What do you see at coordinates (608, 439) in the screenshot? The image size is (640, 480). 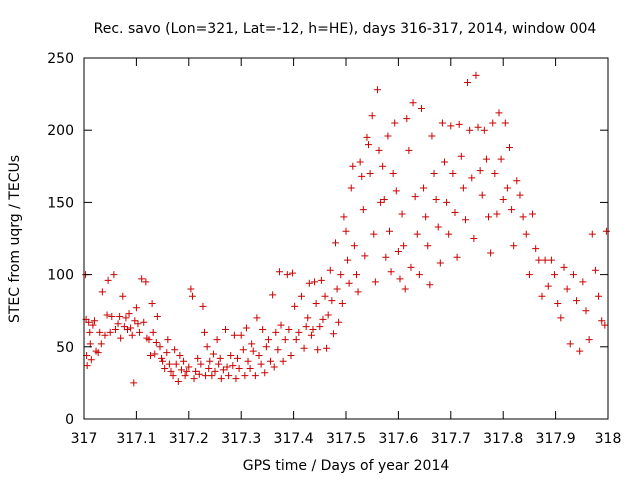 I see `x-tick-label: 318` at bounding box center [608, 439].